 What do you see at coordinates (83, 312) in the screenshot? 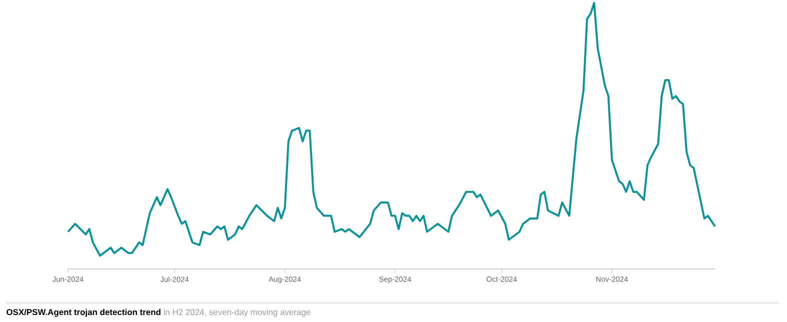
I see `text: OSX/PSW.Agent trojan detection trend` at bounding box center [83, 312].